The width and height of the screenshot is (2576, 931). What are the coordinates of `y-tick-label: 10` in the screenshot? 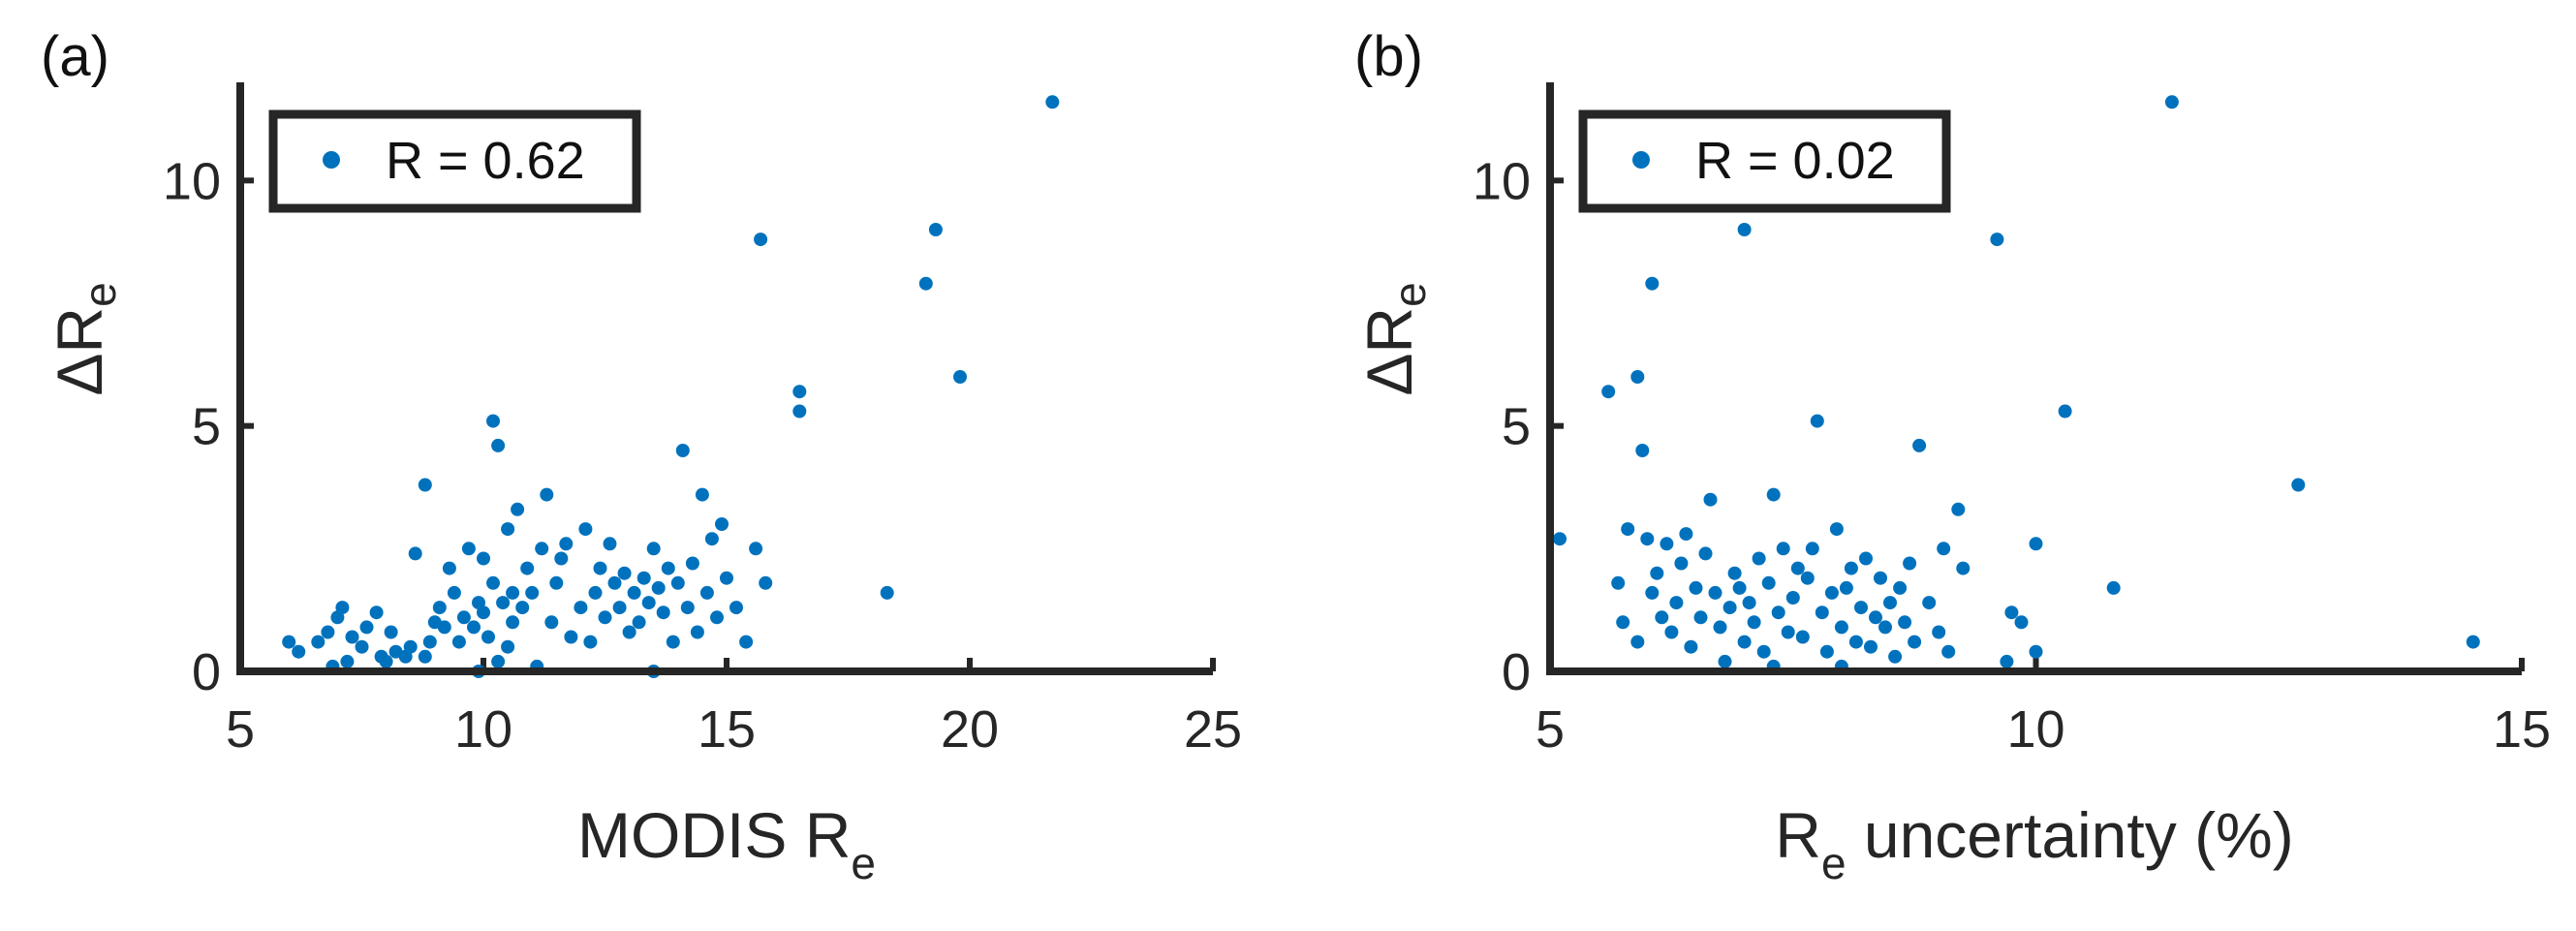 It's located at (1502, 181).